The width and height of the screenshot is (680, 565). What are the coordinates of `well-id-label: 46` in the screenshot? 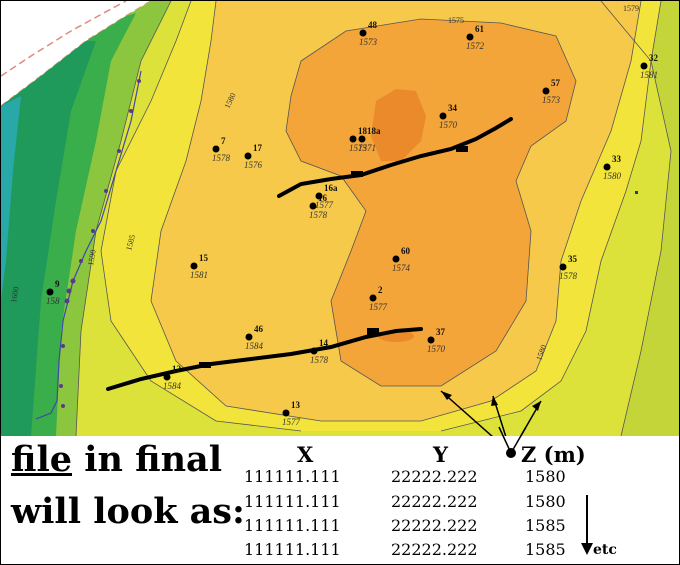 It's located at (259, 329).